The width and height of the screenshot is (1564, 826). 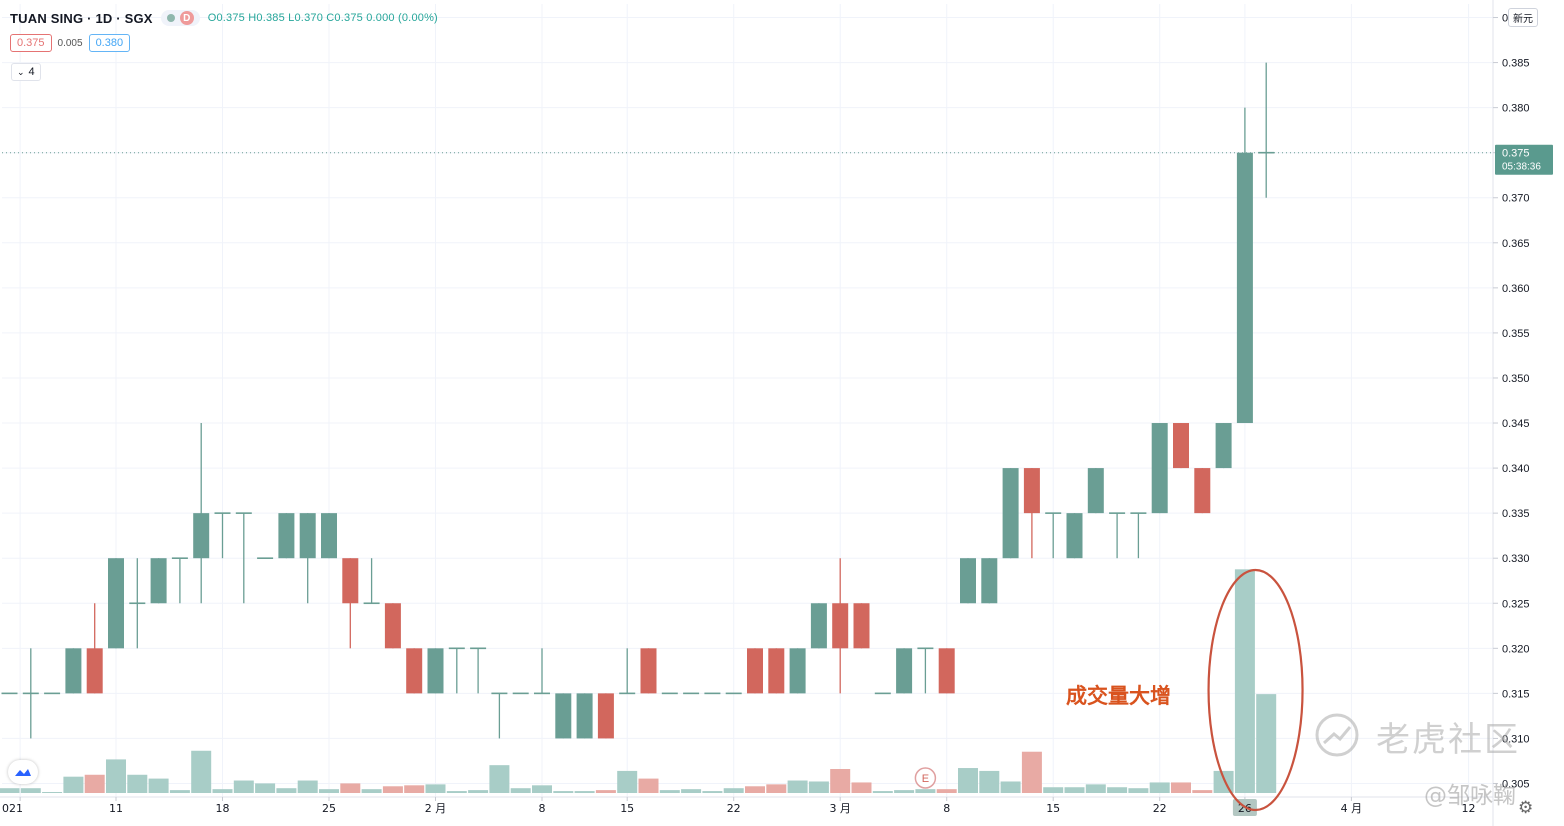 I want to click on time-tick-label: 15, so click(x=627, y=808).